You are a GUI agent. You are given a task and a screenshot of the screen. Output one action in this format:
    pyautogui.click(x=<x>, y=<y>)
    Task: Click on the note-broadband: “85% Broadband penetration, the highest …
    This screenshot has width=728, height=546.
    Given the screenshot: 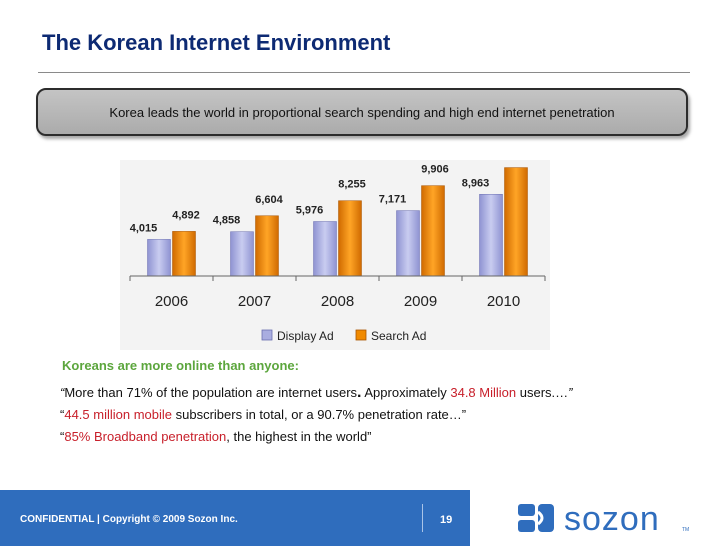 What is the action you would take?
    pyautogui.click(x=216, y=436)
    